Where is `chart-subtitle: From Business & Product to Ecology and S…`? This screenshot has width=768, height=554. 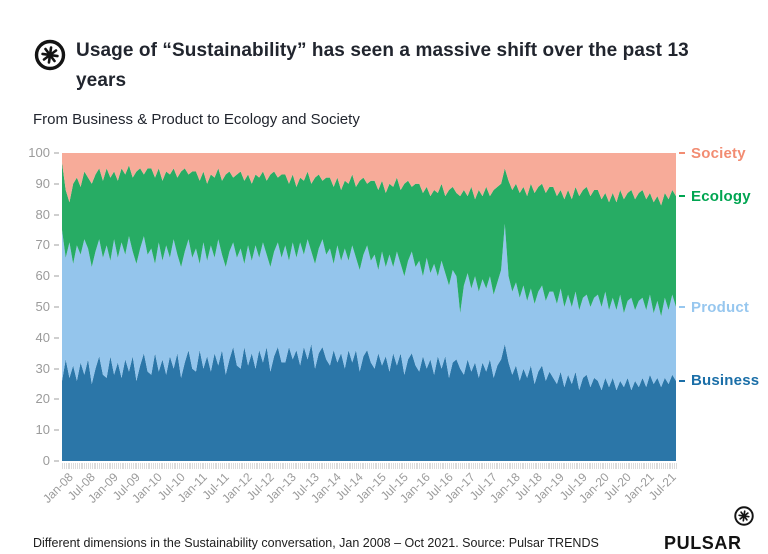
chart-subtitle: From Business & Product to Ecology and S… is located at coordinates (196, 119).